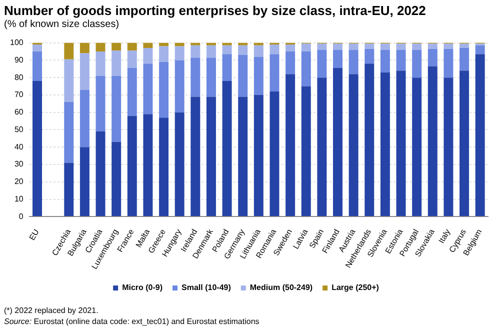  Describe the element at coordinates (356, 287) in the screenshot. I see `legend-label: Large (250+)` at that location.